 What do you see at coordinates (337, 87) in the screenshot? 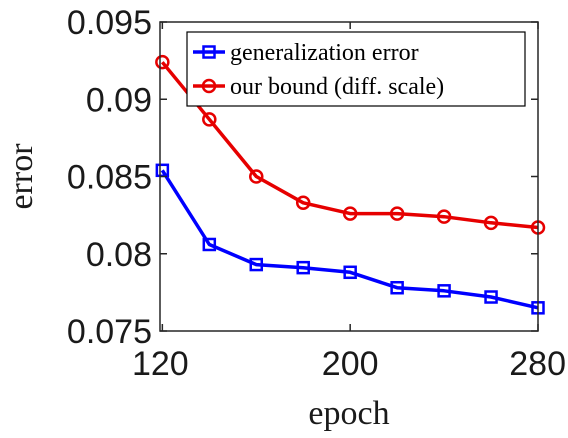
I see `legend-label: our bound (diff. scale)` at bounding box center [337, 87].